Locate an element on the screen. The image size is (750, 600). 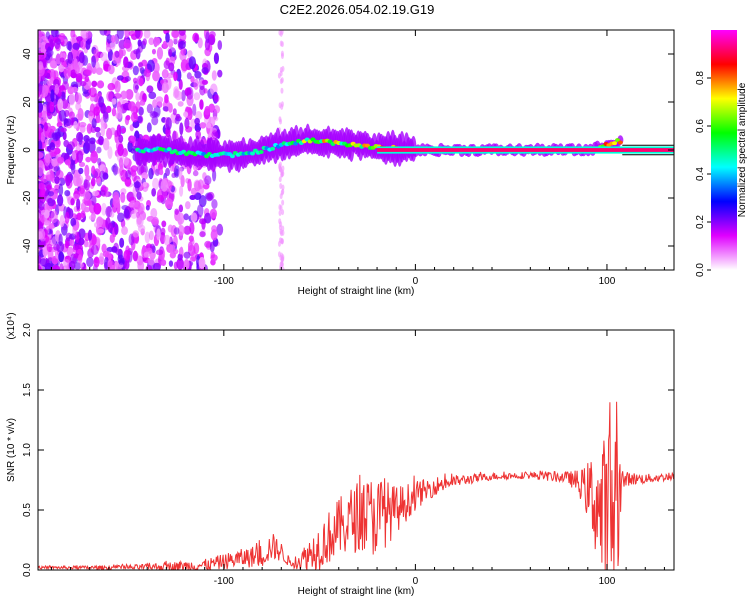
x-tick-label: 0 is located at coordinates (416, 581).